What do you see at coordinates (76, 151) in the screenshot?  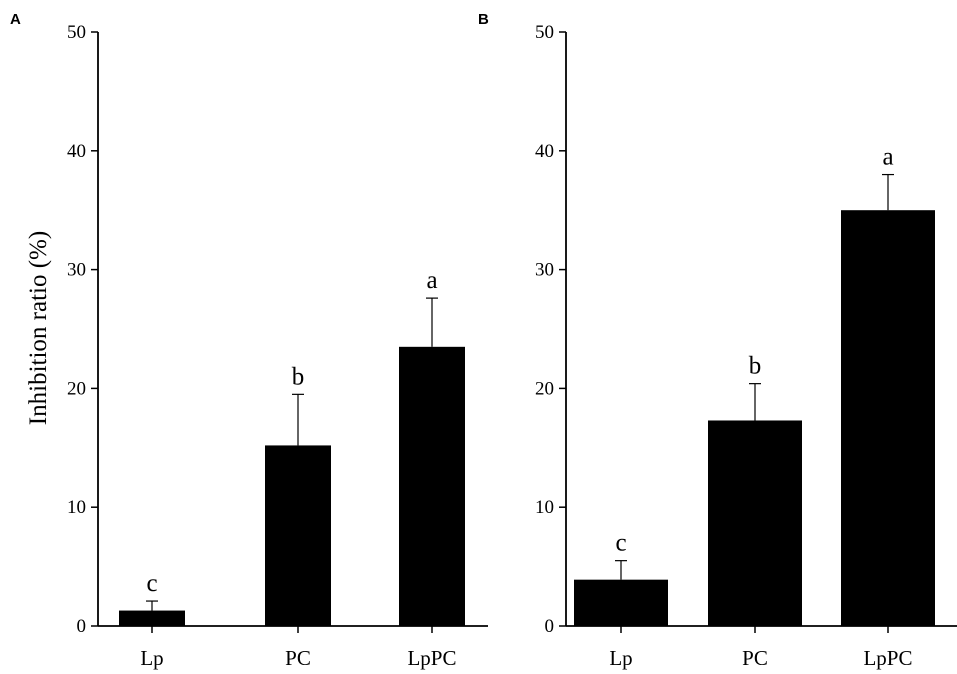 I see `panel-a-y-tick-label: 40` at bounding box center [76, 151].